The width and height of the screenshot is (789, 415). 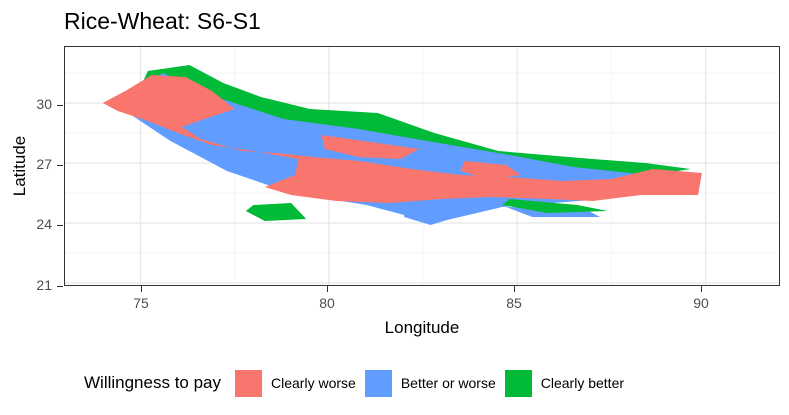 I want to click on x-axis-label: Longitude, so click(x=422, y=327).